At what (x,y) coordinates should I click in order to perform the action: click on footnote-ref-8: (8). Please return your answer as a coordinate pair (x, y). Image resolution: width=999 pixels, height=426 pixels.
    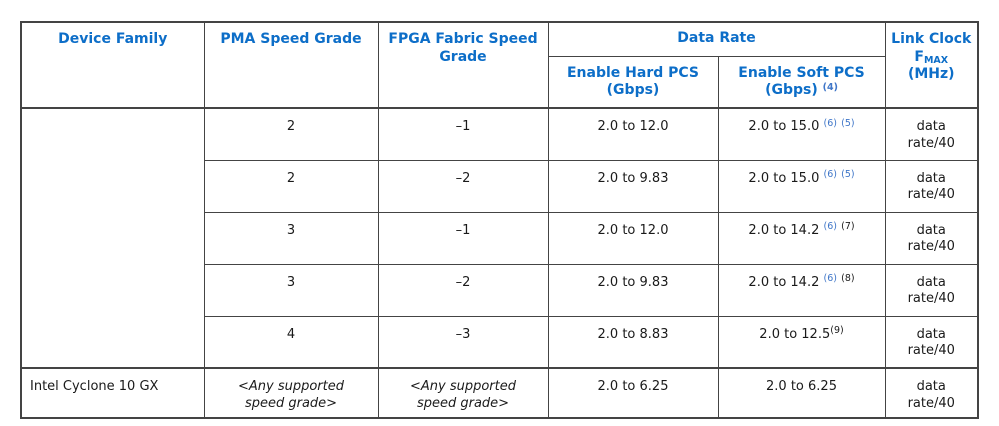
    Looking at the image, I should click on (848, 279).